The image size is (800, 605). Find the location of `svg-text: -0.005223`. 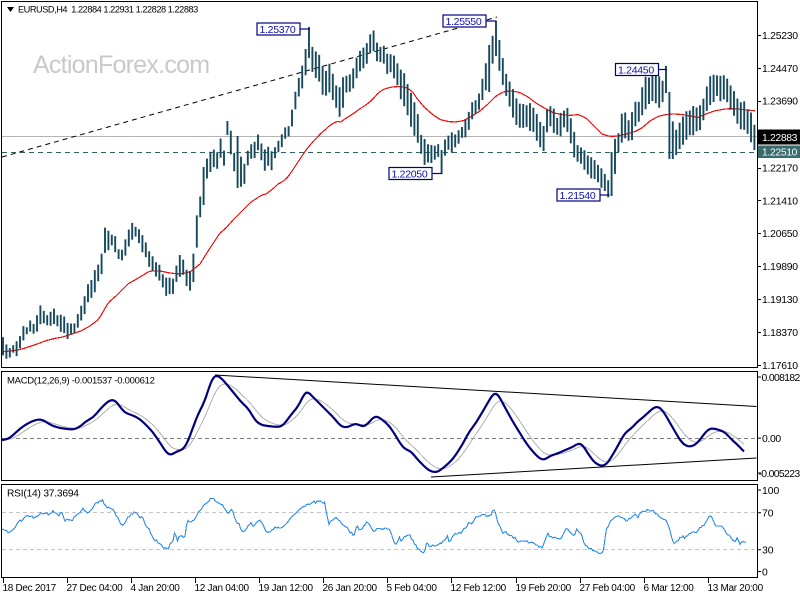

svg-text: -0.005223 is located at coordinates (779, 474).